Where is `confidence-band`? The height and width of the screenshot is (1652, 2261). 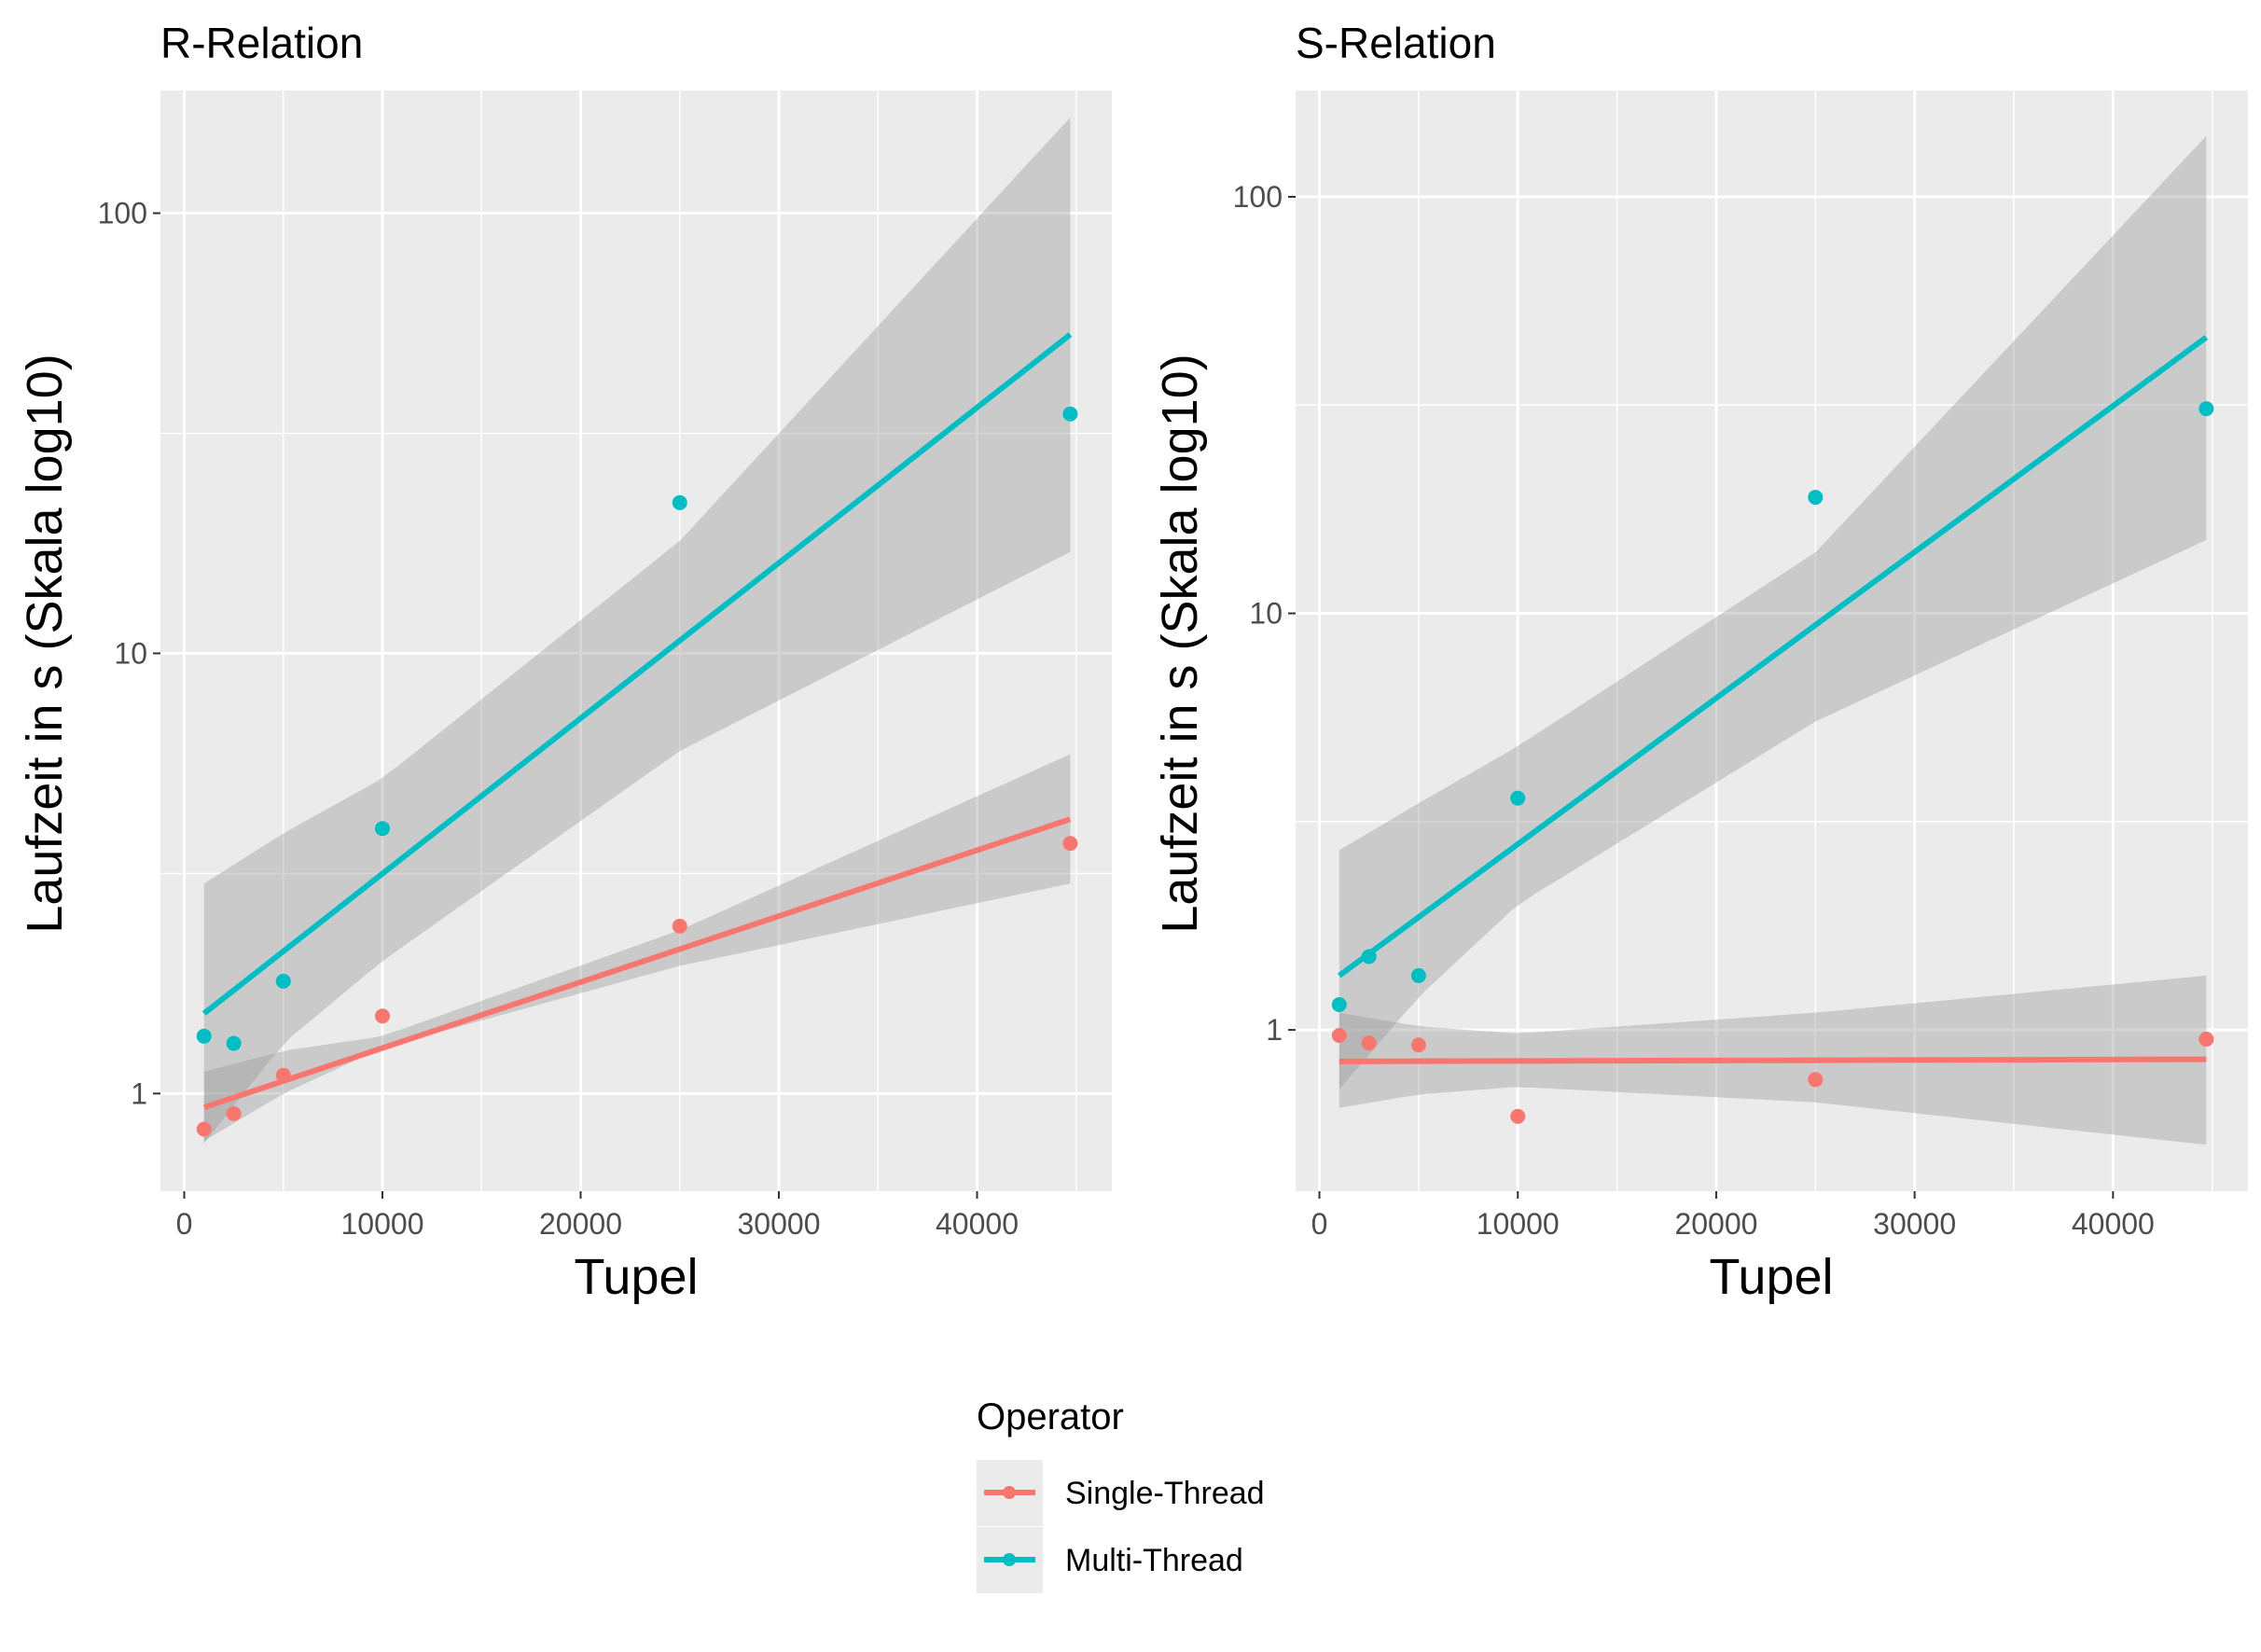 confidence-band is located at coordinates (637, 948).